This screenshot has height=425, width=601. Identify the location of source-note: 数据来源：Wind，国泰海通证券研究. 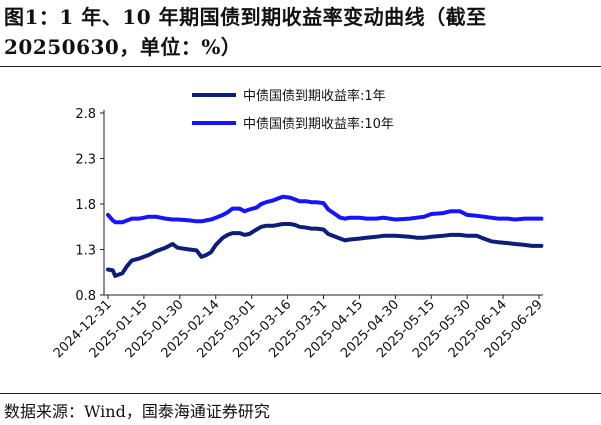
(137, 411).